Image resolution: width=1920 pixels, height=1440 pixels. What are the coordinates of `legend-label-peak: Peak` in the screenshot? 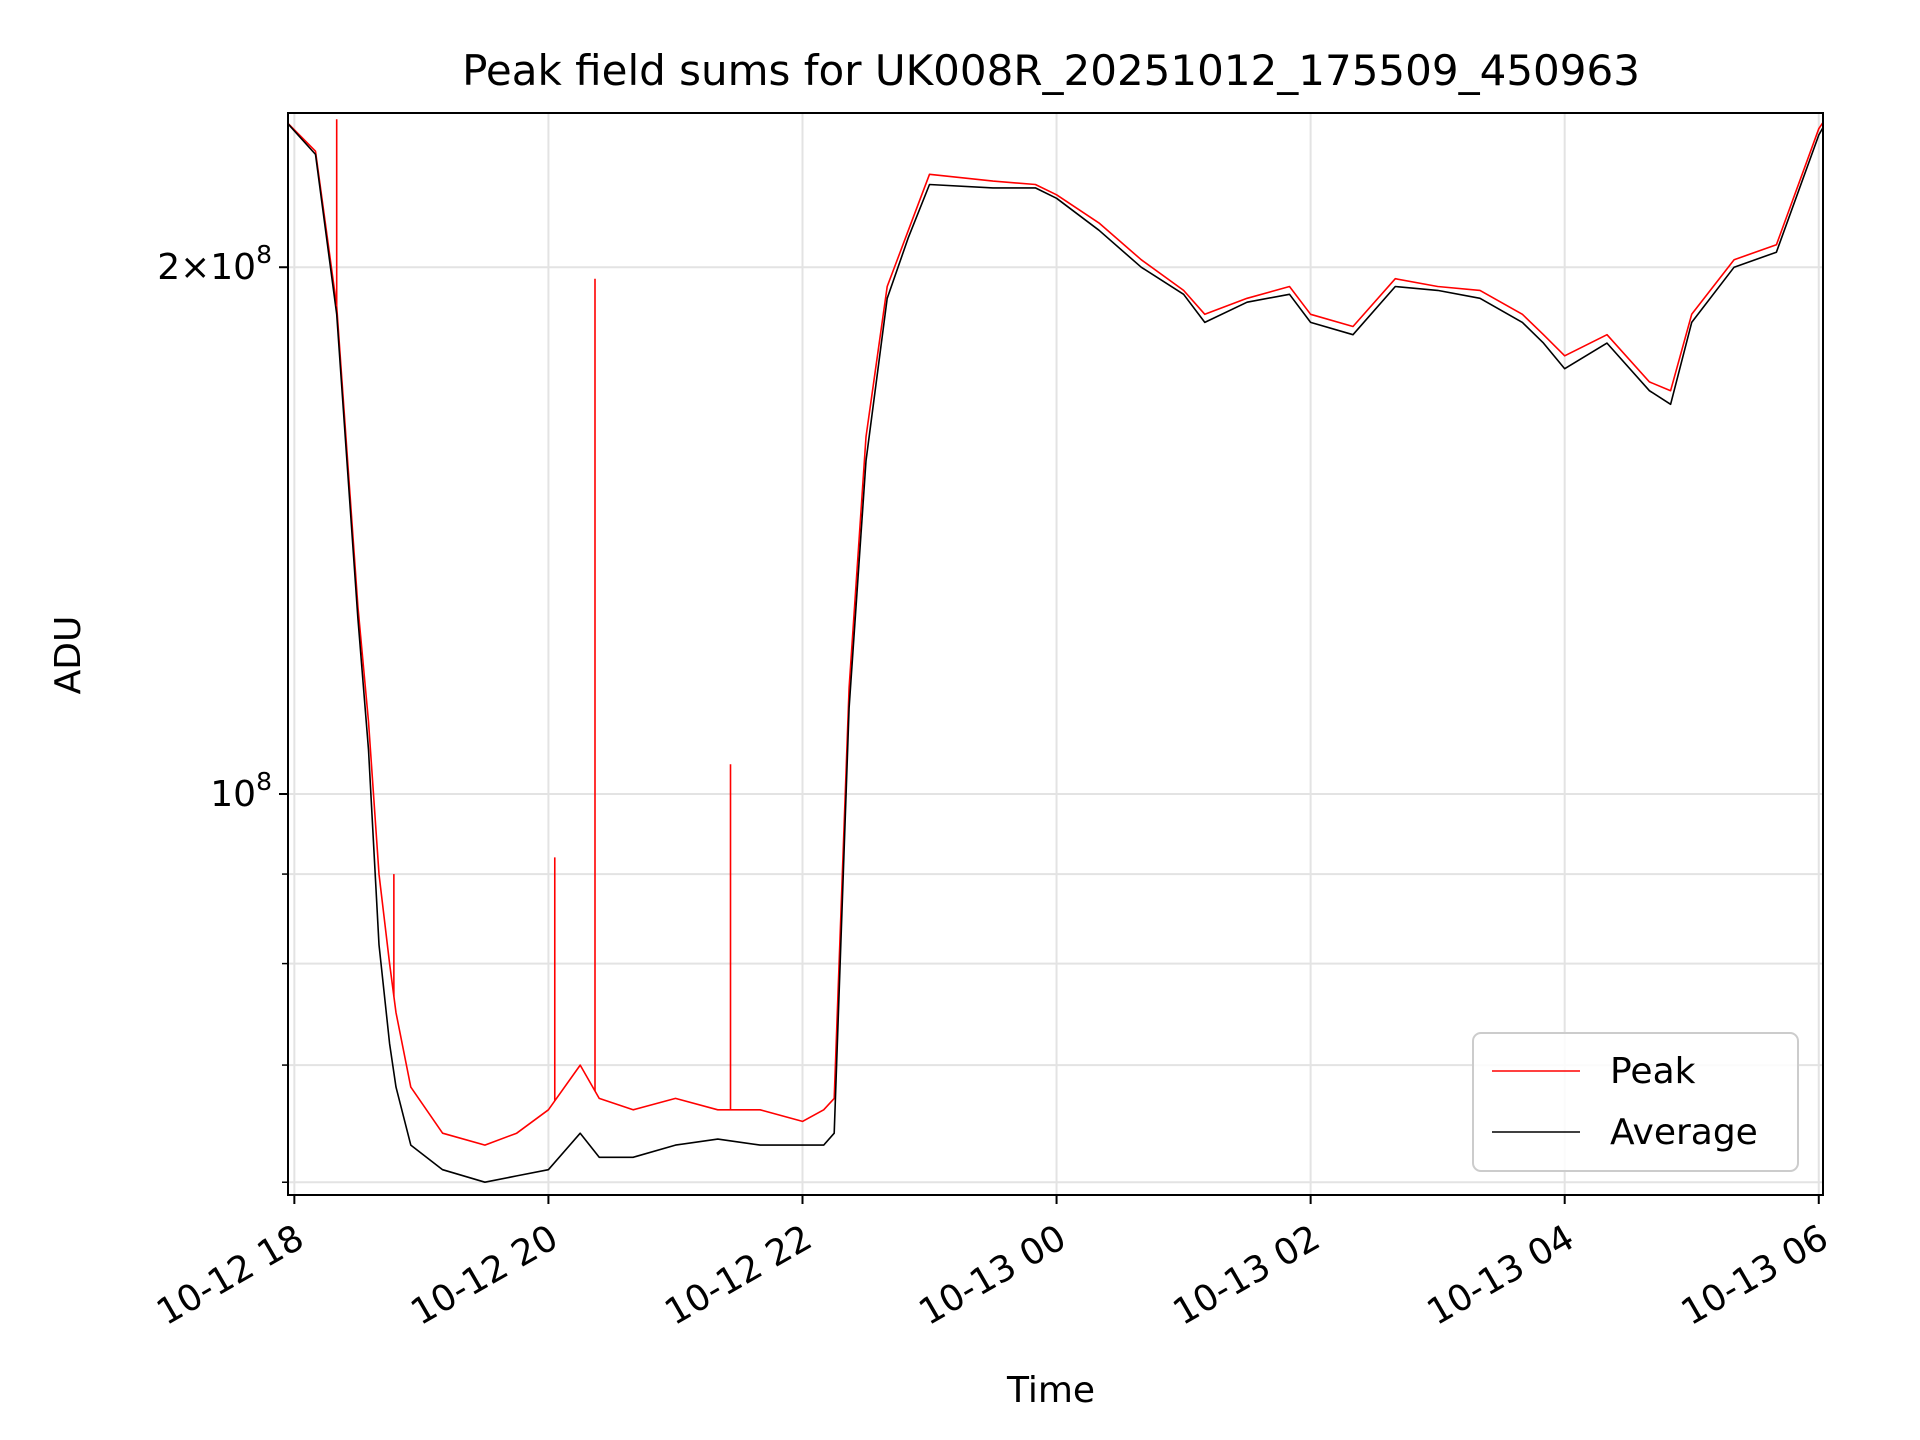 It's located at (1653, 1071).